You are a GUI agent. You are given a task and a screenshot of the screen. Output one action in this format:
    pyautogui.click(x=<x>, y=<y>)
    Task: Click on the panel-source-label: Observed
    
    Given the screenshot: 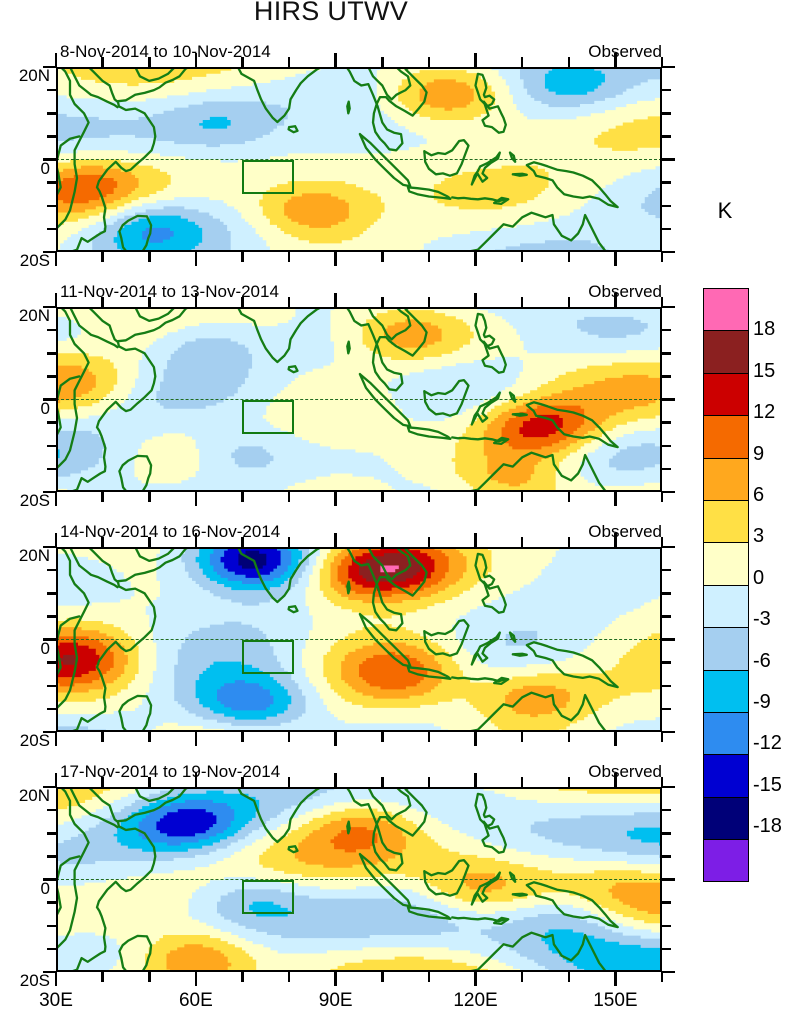 What is the action you would take?
    pyautogui.click(x=625, y=531)
    